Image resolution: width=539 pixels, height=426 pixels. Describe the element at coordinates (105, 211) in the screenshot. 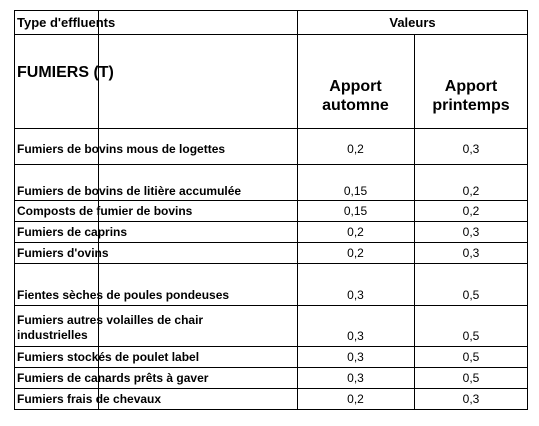

I see `row-label: Composts de fumier de bovins` at that location.